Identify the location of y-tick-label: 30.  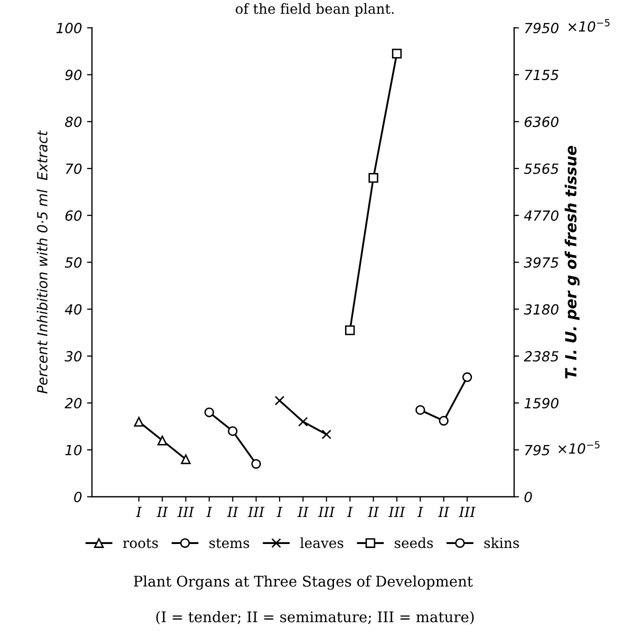
(73, 356).